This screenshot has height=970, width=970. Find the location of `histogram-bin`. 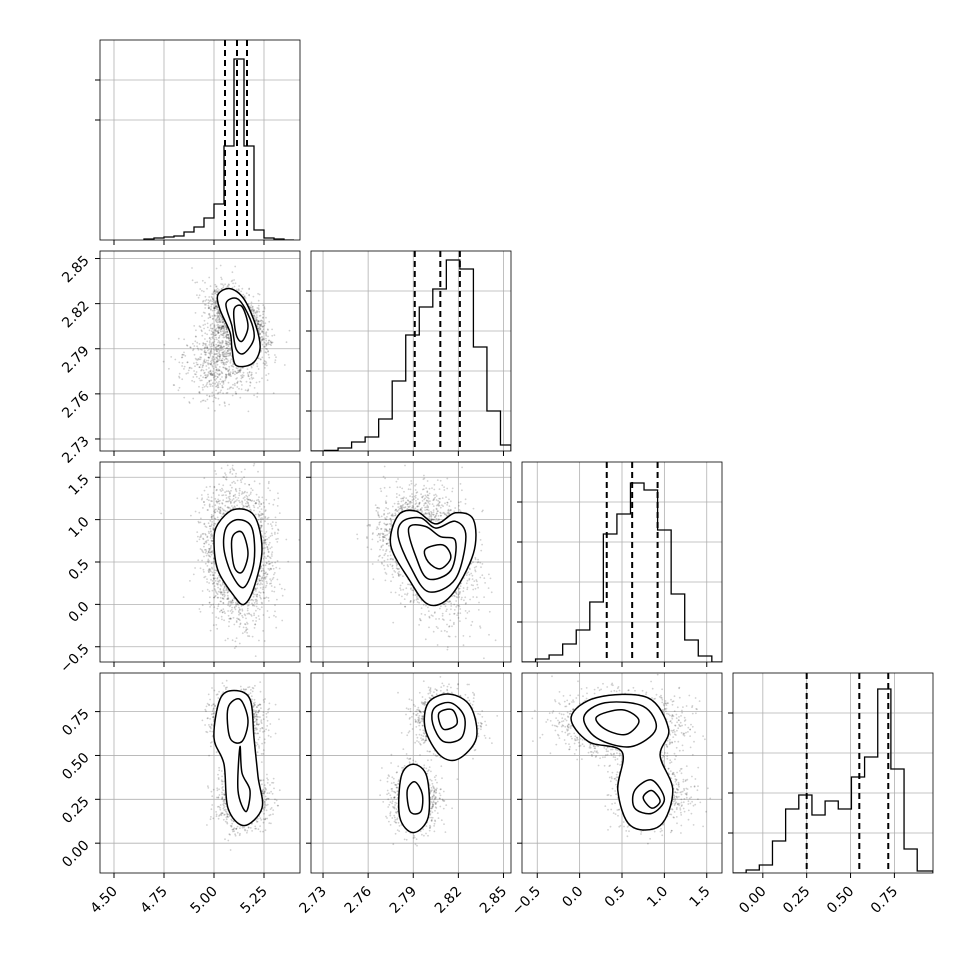

histogram-bin is located at coordinates (844, 841).